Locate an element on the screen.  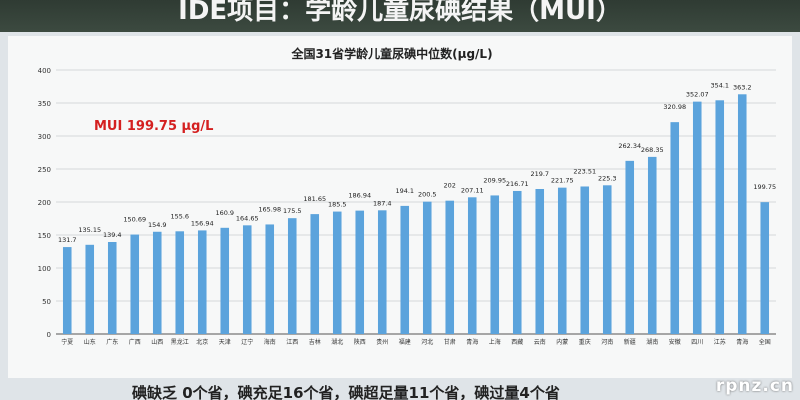
category-label: 贵州 is located at coordinates (382, 342).